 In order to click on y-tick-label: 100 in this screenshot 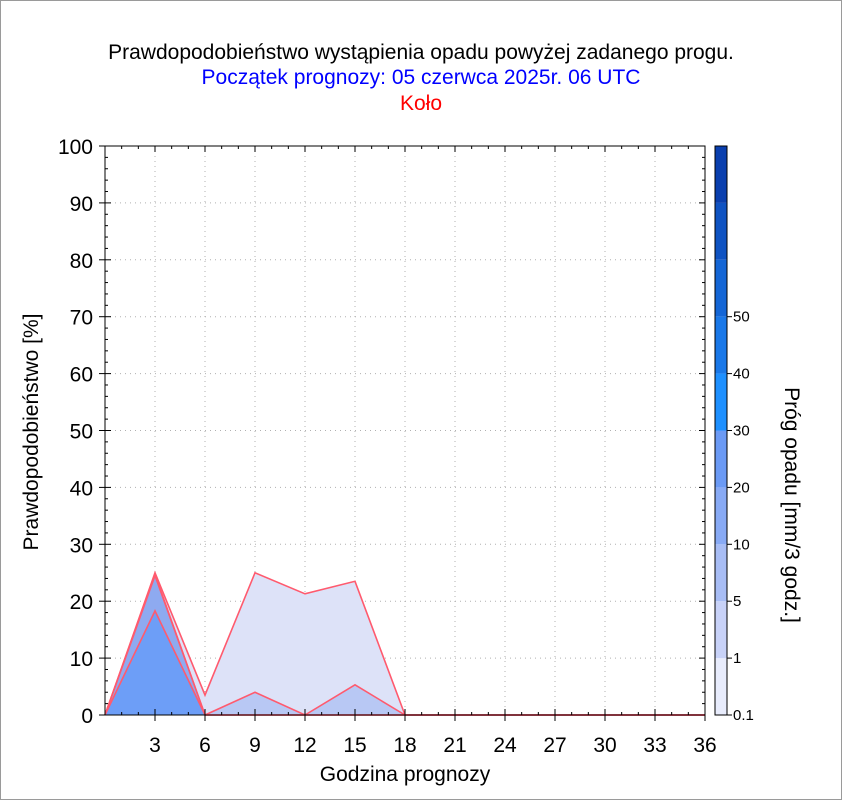, I will do `click(75, 147)`.